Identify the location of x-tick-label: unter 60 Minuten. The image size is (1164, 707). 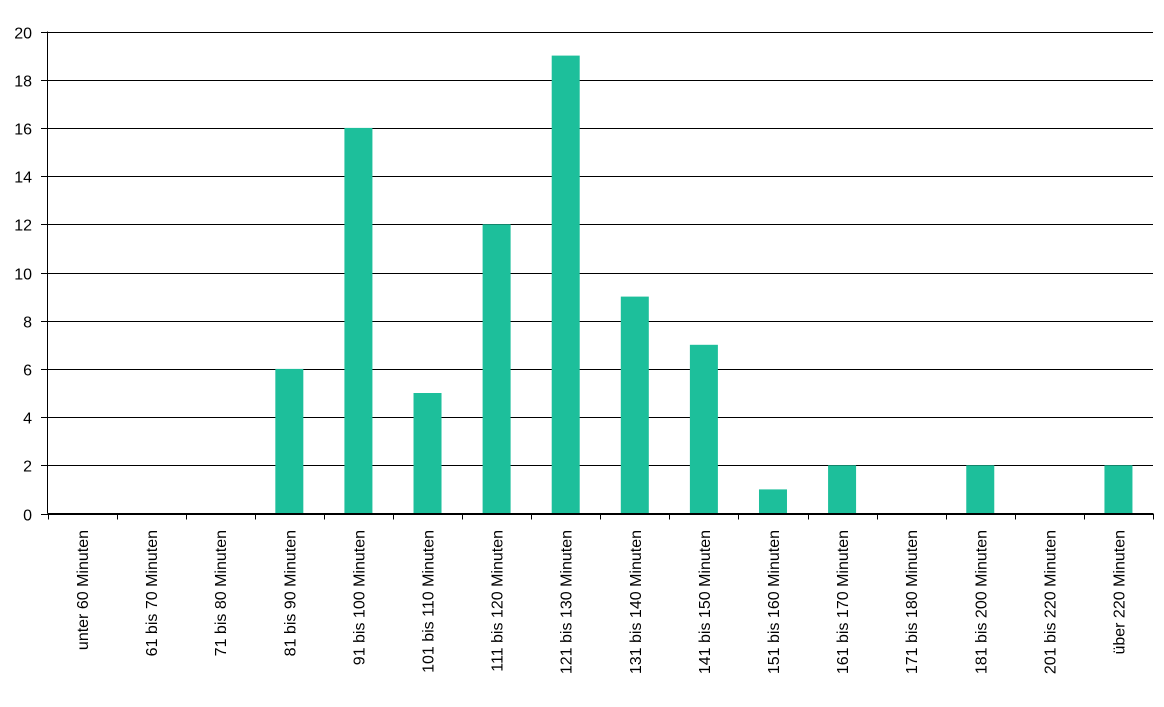
(83, 590).